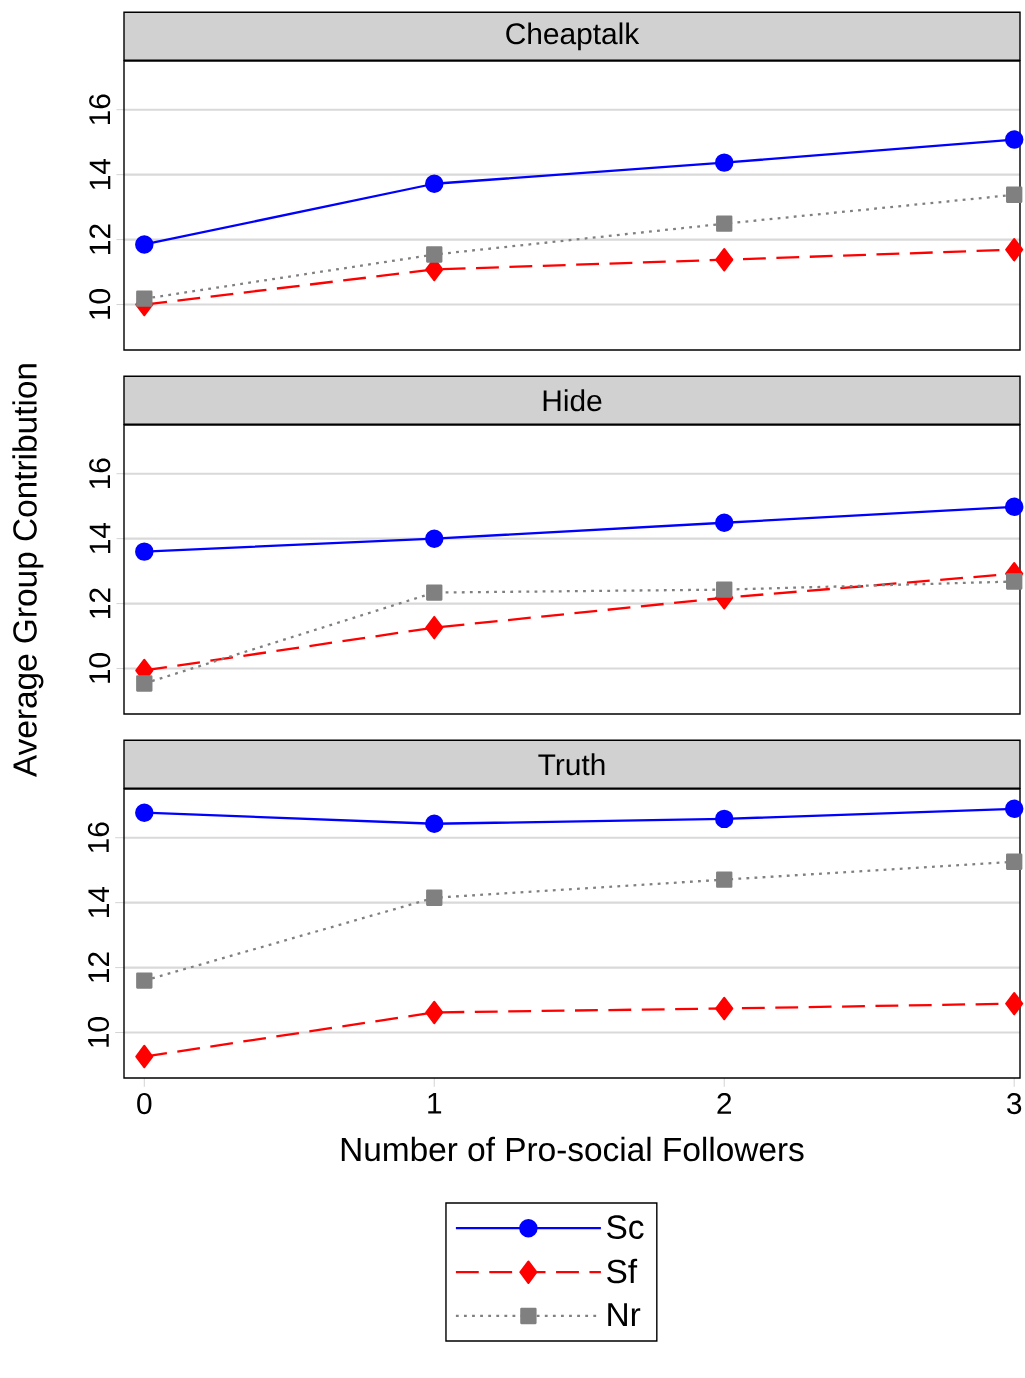  What do you see at coordinates (144, 1103) in the screenshot?
I see `x-tick-label: 0` at bounding box center [144, 1103].